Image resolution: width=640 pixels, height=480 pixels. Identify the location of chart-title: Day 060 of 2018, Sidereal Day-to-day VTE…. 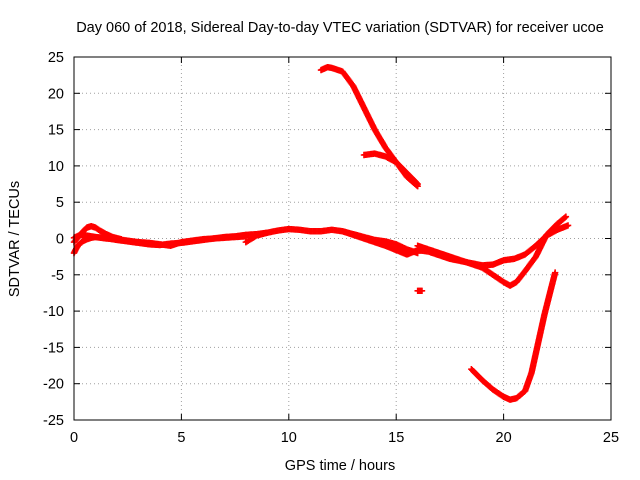
(340, 28).